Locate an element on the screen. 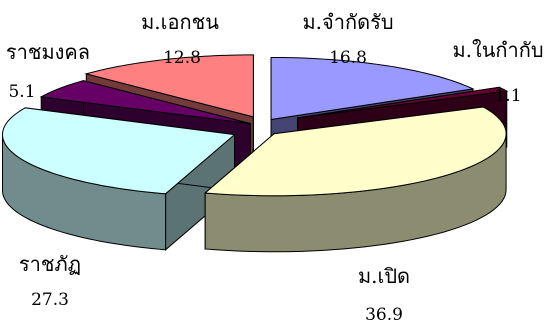 This screenshot has height=330, width=552. slice-value-0: 16.8 is located at coordinates (348, 58).